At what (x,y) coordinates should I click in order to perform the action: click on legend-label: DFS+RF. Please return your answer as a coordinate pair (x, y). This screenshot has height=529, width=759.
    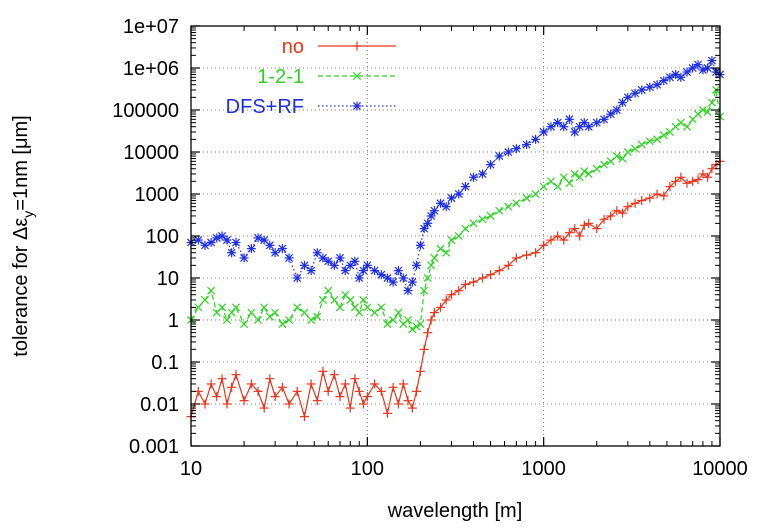
    Looking at the image, I should click on (265, 107).